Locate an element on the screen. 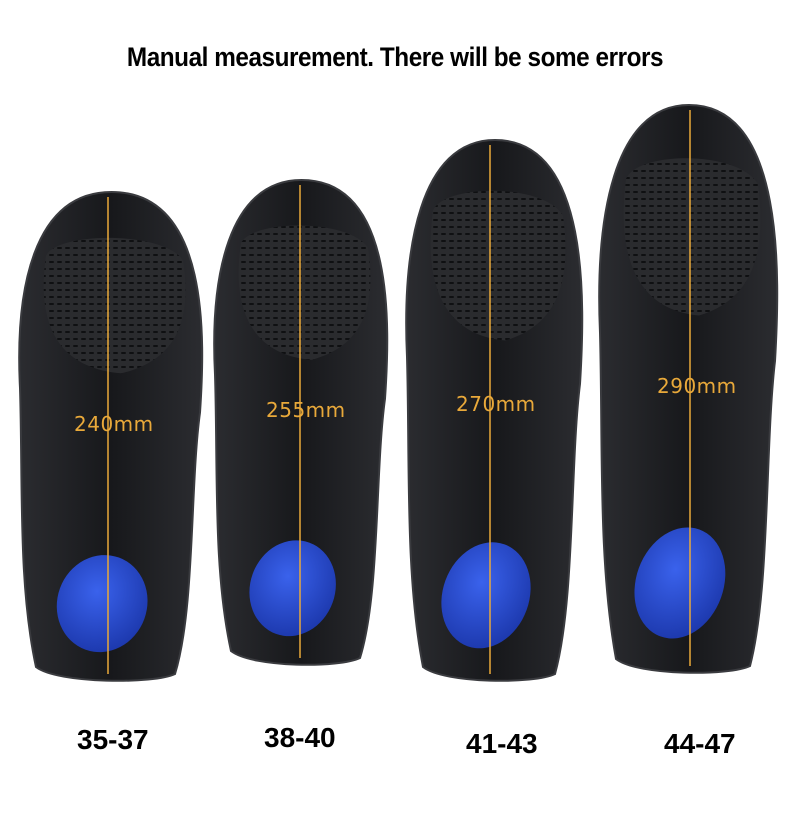 This screenshot has height=821, width=790. size-label: 41-43 is located at coordinates (502, 743).